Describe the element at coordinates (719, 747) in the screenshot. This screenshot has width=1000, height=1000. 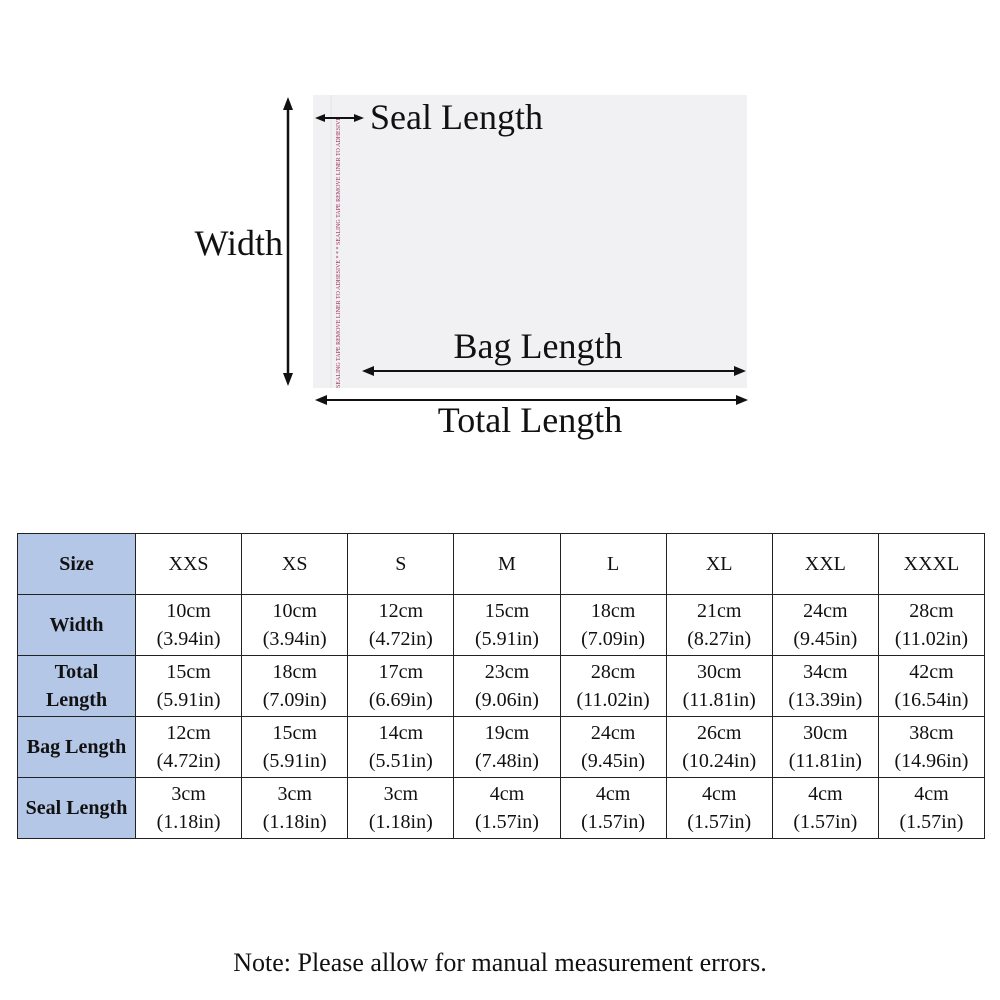
I see `table-cell: 26cm (10.24in)` at that location.